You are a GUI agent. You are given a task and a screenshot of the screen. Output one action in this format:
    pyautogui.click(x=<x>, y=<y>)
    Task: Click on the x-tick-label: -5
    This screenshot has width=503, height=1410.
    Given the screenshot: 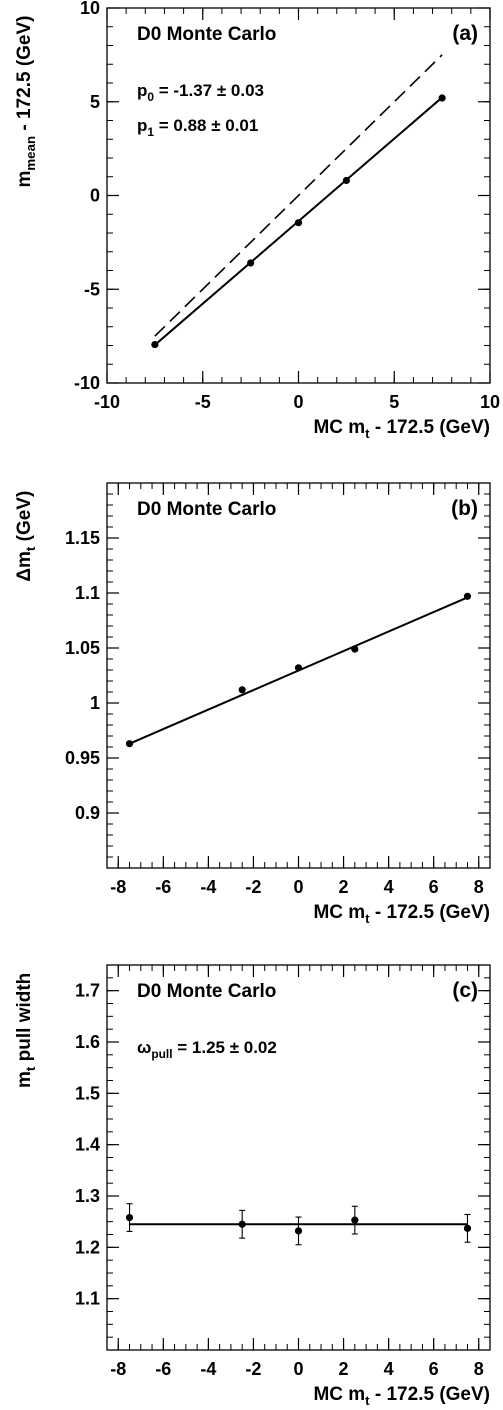 What is the action you would take?
    pyautogui.click(x=203, y=402)
    